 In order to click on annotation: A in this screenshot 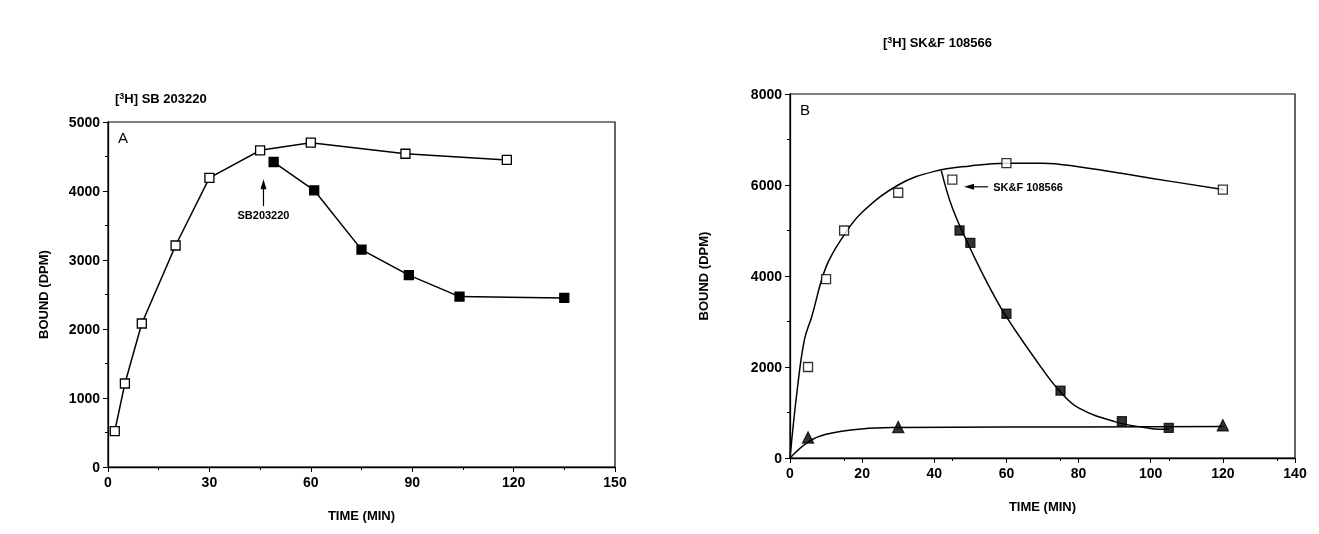, I will do `click(123, 137)`.